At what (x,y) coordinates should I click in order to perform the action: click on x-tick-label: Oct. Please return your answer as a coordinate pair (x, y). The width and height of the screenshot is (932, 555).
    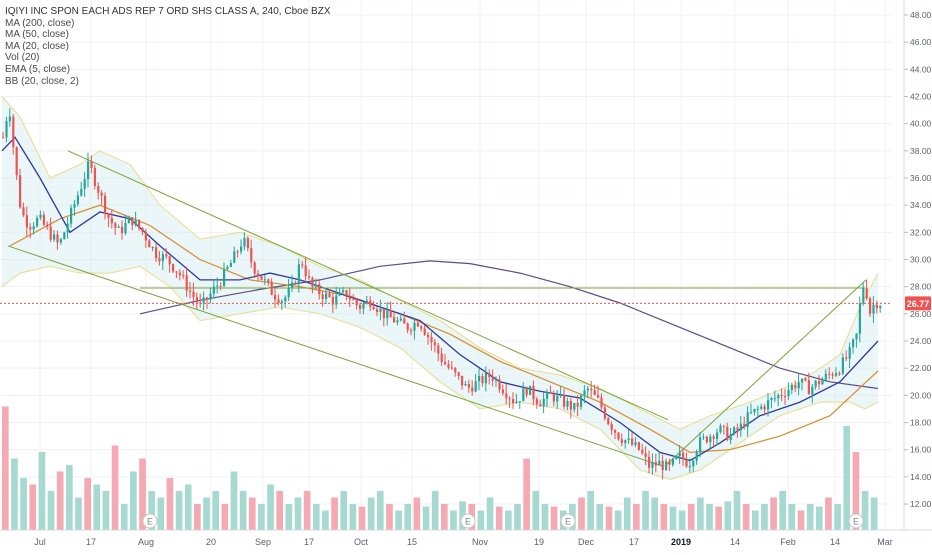
    Looking at the image, I should click on (361, 542).